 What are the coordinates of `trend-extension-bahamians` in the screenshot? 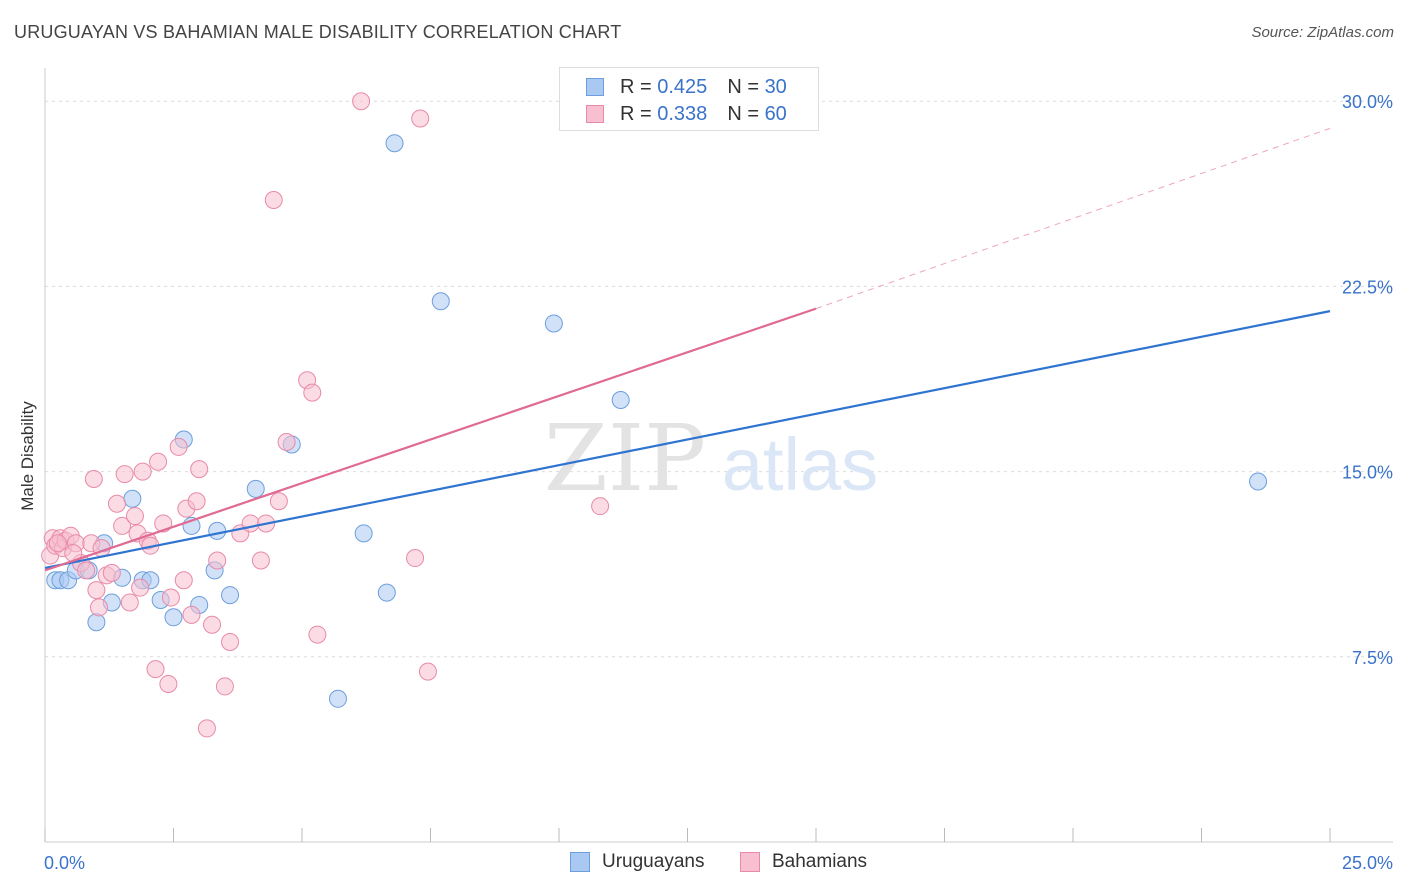 It's located at (1073, 218).